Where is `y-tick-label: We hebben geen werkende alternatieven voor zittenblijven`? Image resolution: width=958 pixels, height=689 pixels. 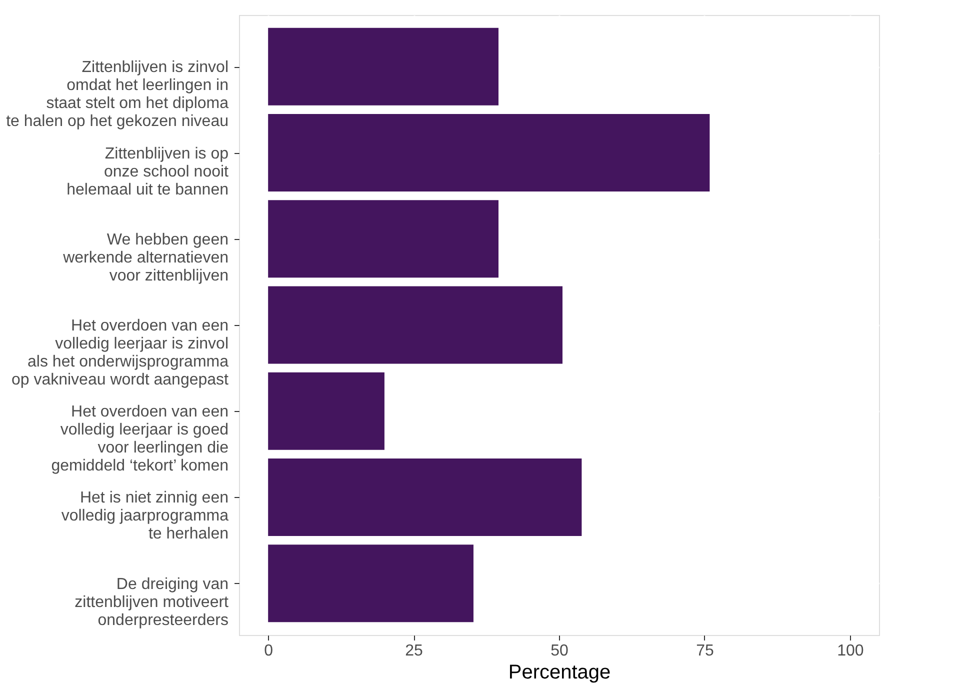
y-tick-label: We hebben geen werkende alternatieven voor zittenblijven is located at coordinates (145, 257).